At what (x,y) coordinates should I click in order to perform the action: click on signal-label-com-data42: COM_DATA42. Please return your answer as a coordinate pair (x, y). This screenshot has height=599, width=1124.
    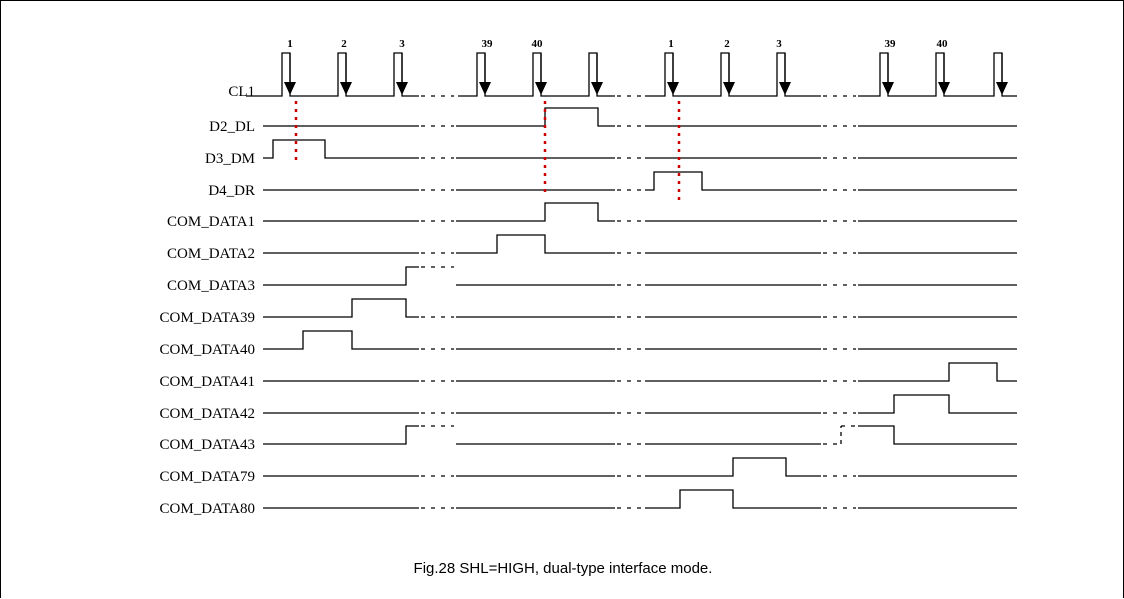
    Looking at the image, I should click on (207, 414).